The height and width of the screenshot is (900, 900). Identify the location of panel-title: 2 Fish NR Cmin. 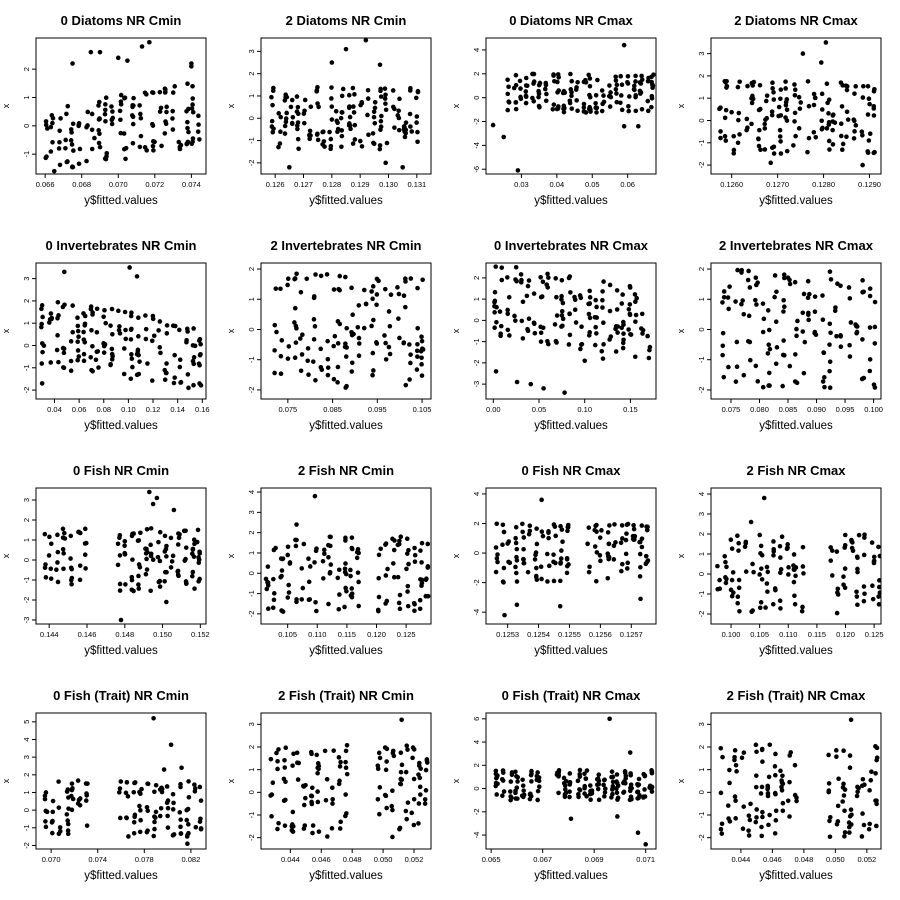
(346, 470).